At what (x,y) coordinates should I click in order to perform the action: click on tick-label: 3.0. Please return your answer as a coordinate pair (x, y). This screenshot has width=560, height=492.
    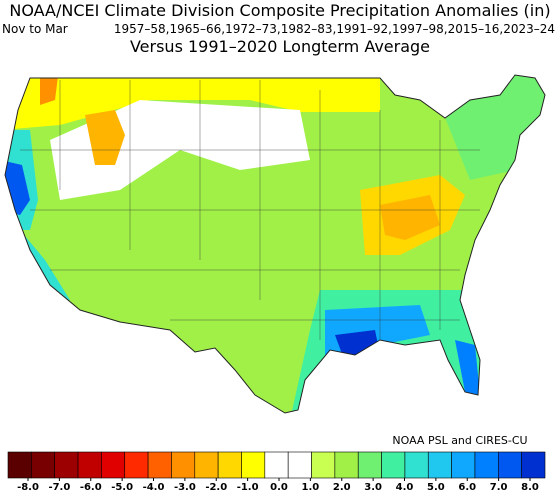
    Looking at the image, I should click on (373, 487).